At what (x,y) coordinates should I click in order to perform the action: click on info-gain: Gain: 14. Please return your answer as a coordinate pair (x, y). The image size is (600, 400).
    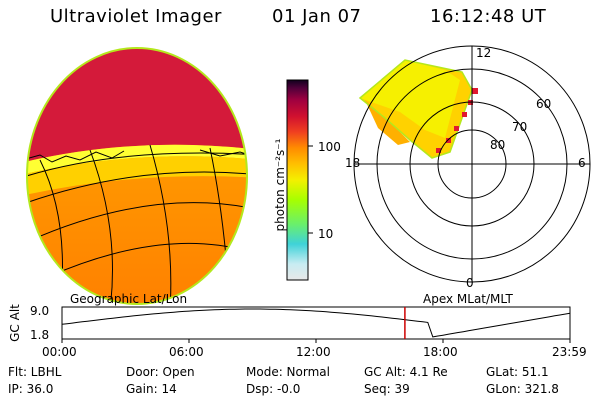
    Looking at the image, I should click on (151, 389).